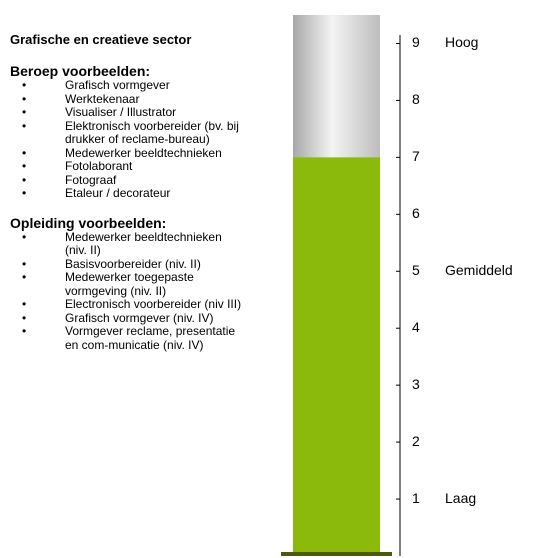 The height and width of the screenshot is (558, 534). I want to click on annotation: Gemiddeld, so click(479, 270).